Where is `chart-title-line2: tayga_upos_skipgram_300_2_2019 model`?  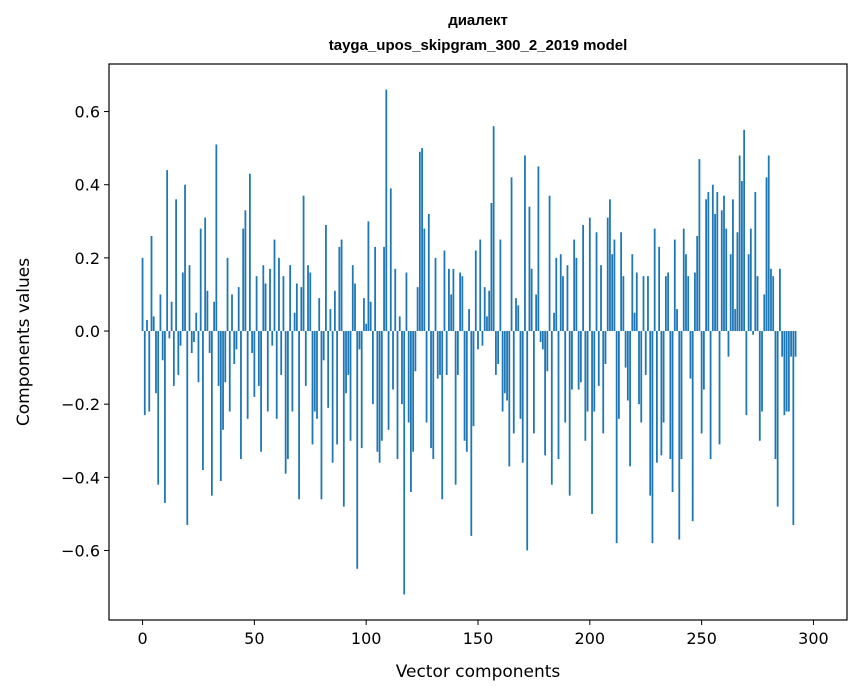
chart-title-line2: tayga_upos_skipgram_300_2_2019 model is located at coordinates (478, 45).